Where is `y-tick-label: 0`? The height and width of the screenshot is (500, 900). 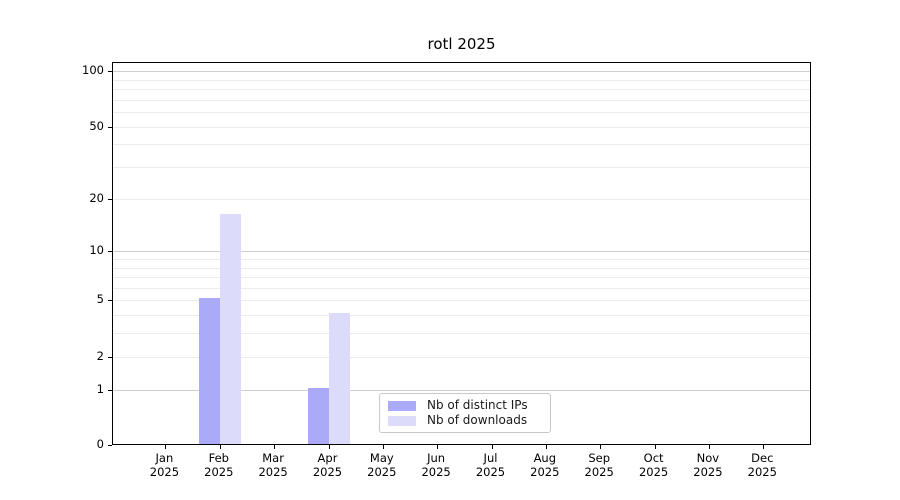 y-tick-label: 0 is located at coordinates (100, 444).